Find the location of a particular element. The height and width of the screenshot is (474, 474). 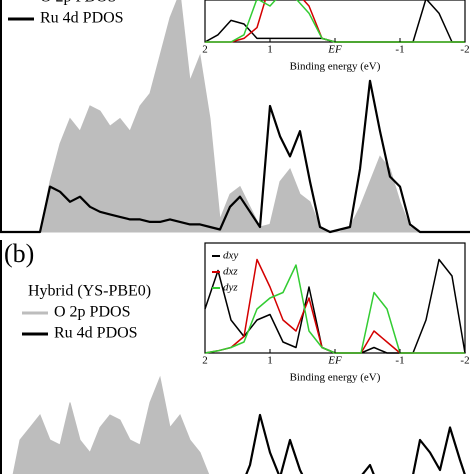

legend-label: dxy is located at coordinates (230, 256).